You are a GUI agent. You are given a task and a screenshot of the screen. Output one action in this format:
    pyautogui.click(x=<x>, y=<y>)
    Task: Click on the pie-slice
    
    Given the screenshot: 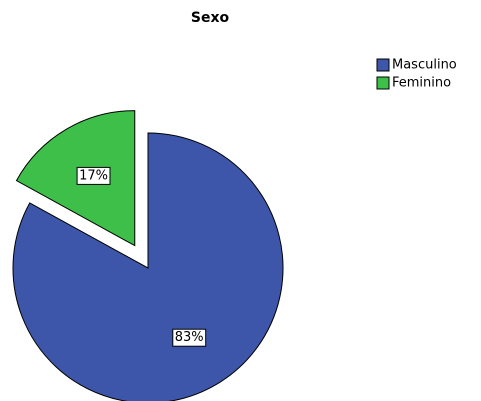 What is the action you would take?
    pyautogui.click(x=75, y=178)
    